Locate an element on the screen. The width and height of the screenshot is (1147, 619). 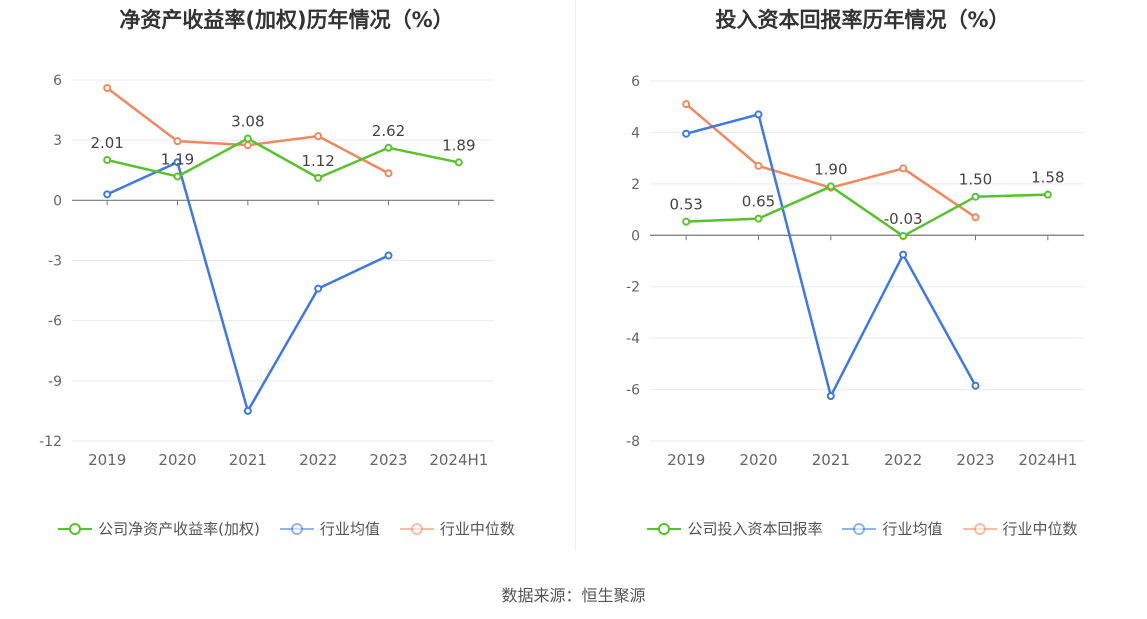
data-label: 1.19 is located at coordinates (177, 159).